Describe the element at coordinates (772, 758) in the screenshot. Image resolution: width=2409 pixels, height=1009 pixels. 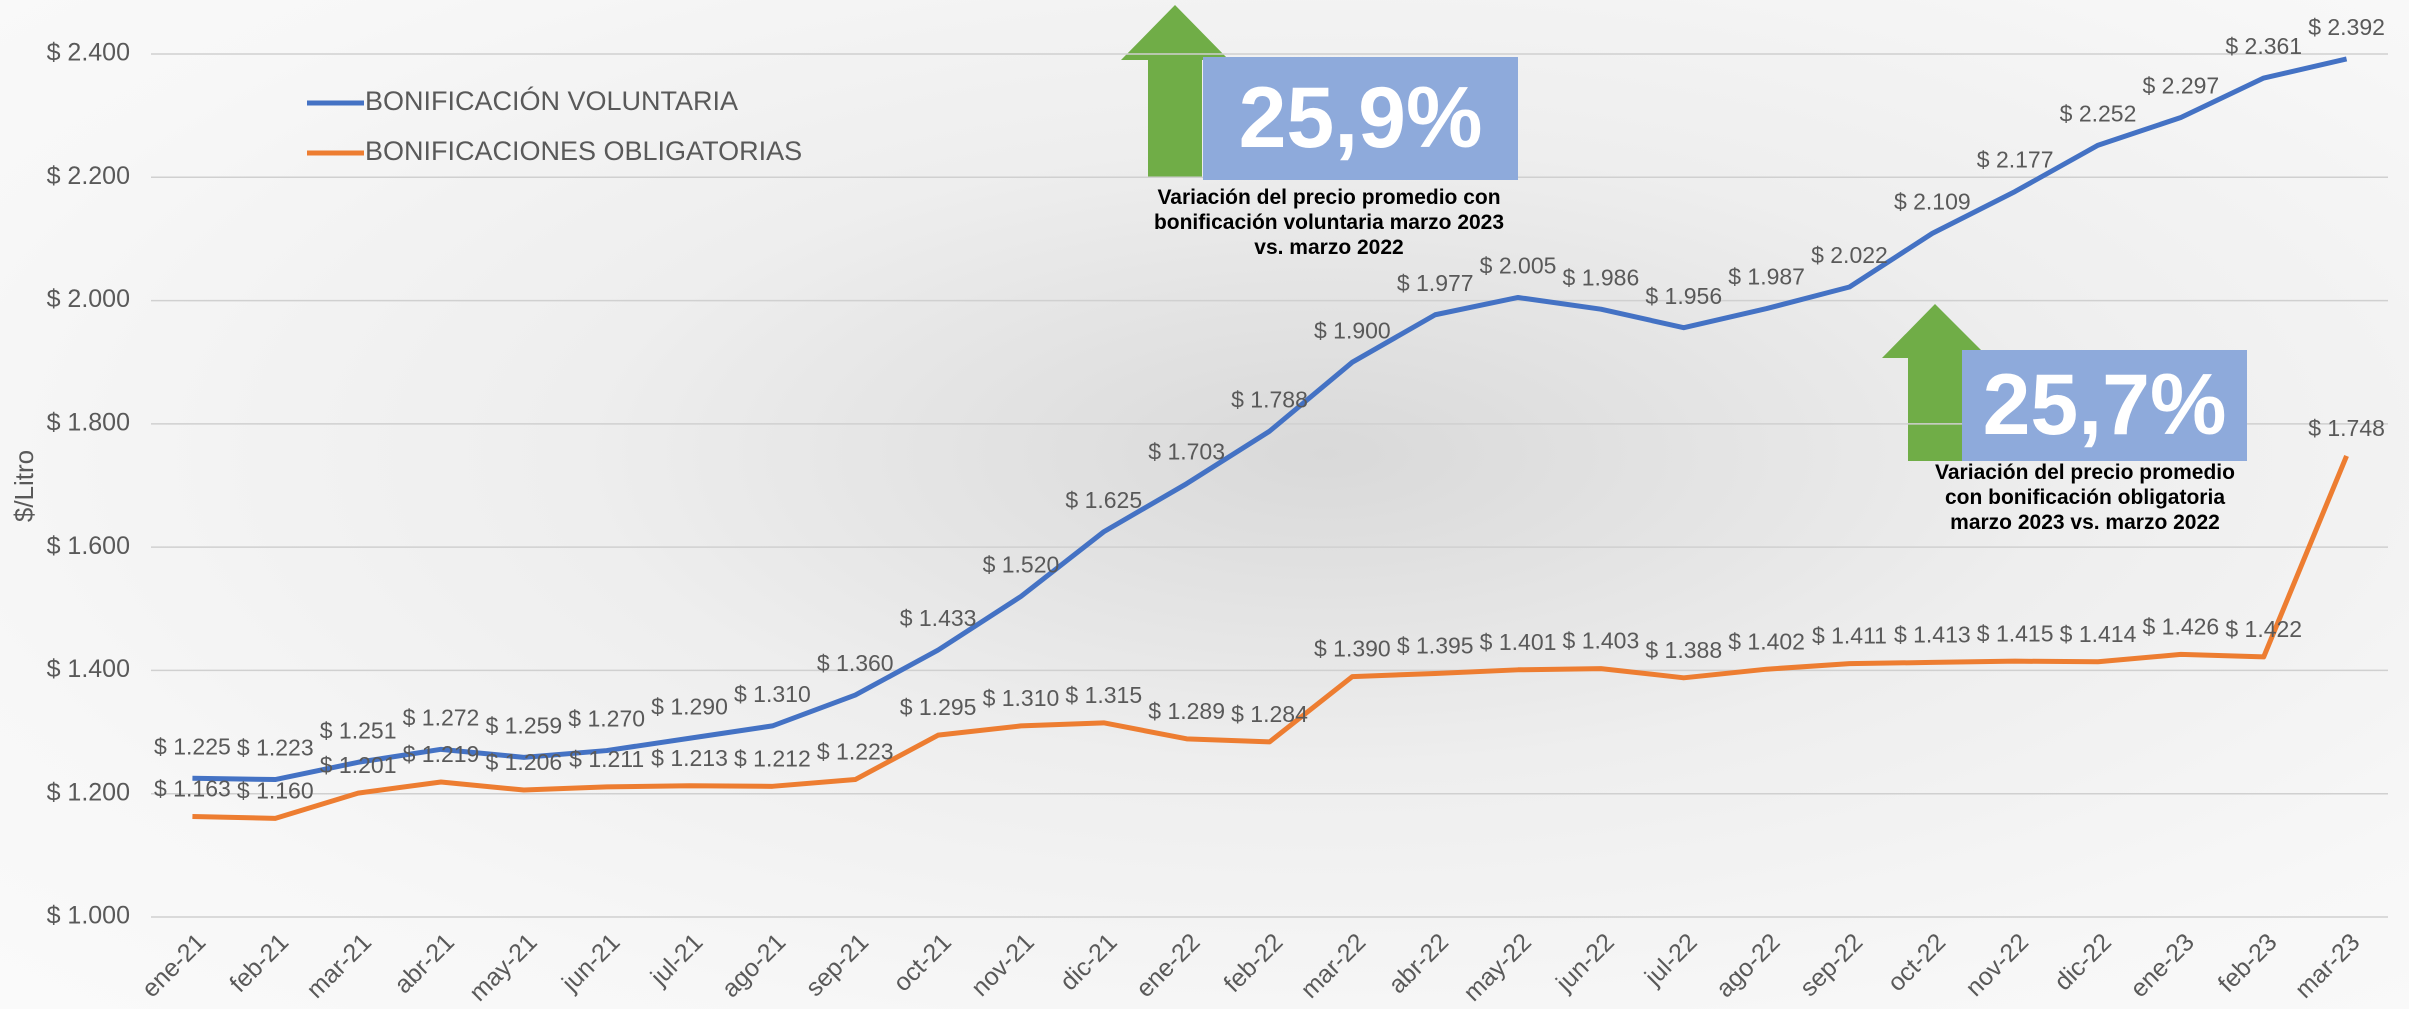
I see `data-label: $ 1.212` at that location.